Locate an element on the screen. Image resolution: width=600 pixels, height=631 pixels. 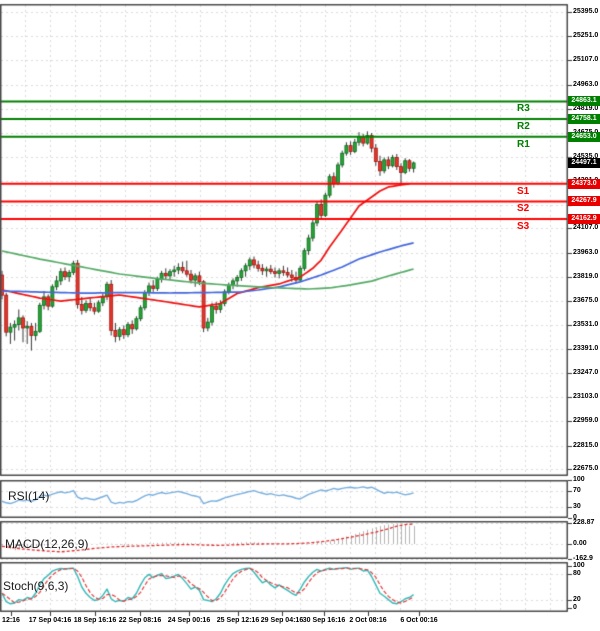
resistance-badge: 24863.1 is located at coordinates (584, 101).